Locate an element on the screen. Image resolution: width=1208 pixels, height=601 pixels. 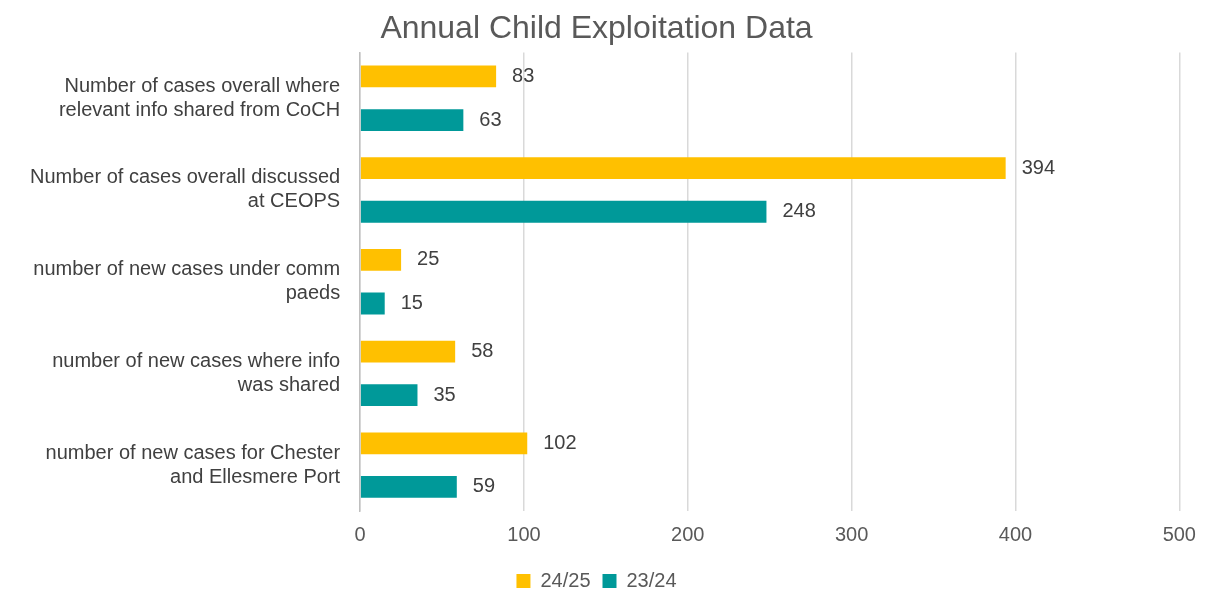
data-label: 102 is located at coordinates (560, 441).